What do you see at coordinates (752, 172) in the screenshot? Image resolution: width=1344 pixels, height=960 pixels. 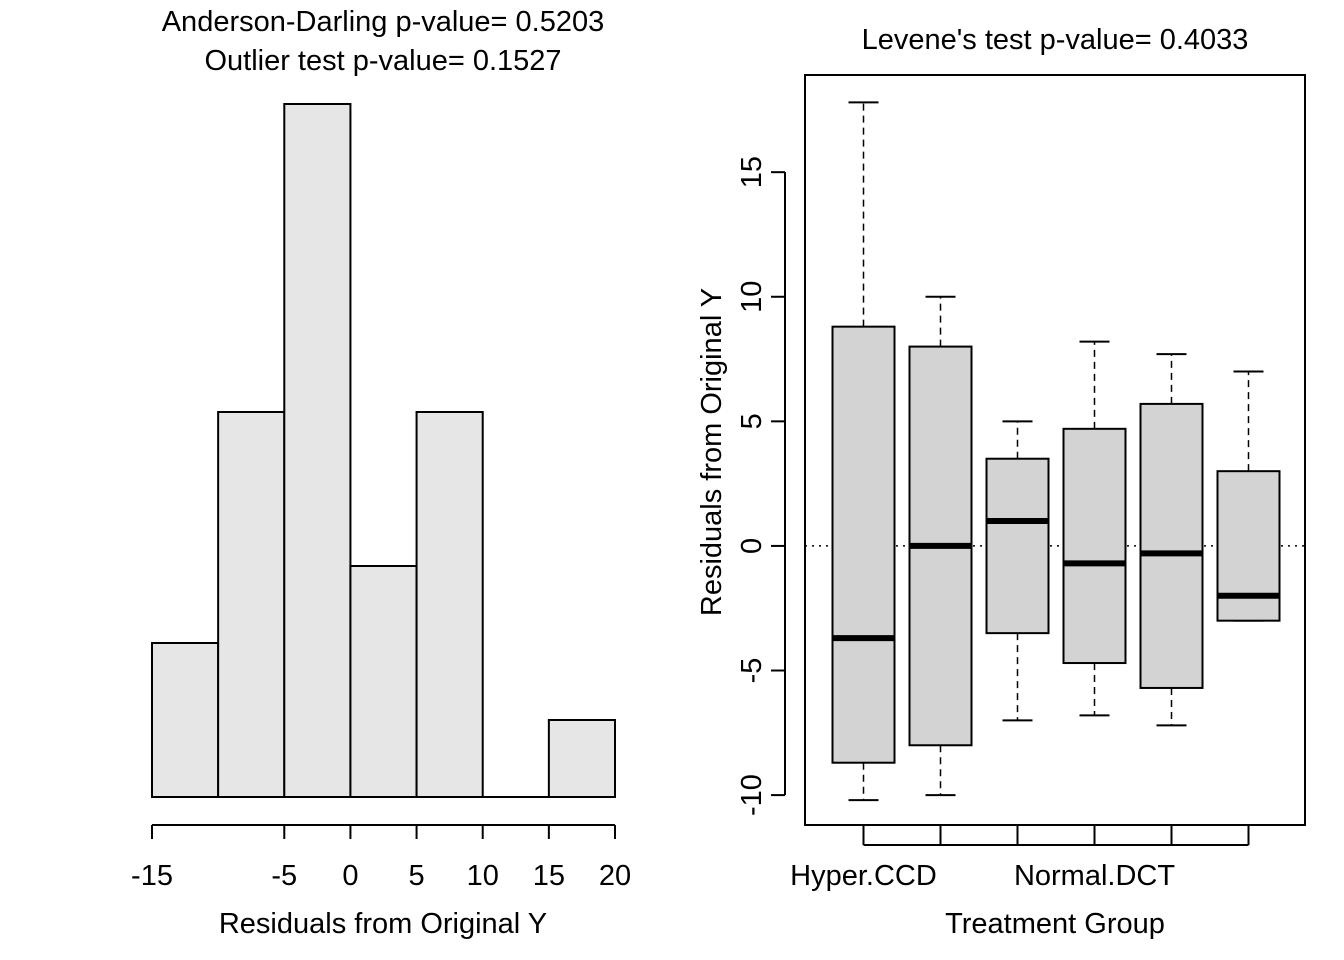 I see `boxplot-y-tick-label: 15` at bounding box center [752, 172].